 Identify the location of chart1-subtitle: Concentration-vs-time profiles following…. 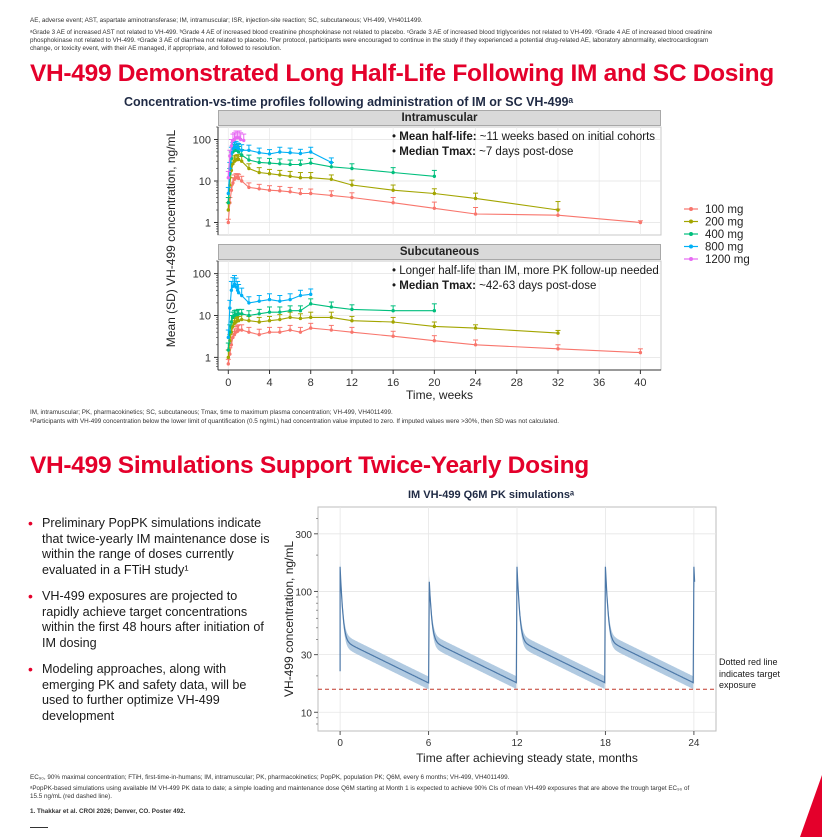
(349, 102).